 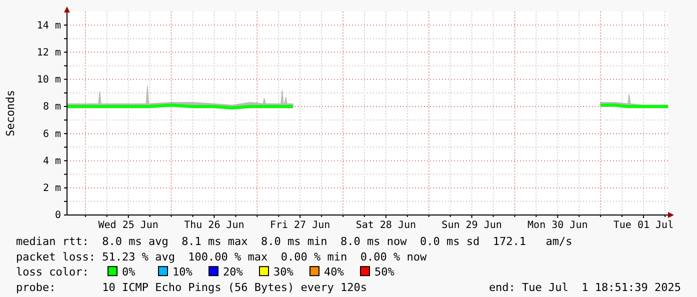 I want to click on y-tick-label: 10 m, so click(x=48, y=80).